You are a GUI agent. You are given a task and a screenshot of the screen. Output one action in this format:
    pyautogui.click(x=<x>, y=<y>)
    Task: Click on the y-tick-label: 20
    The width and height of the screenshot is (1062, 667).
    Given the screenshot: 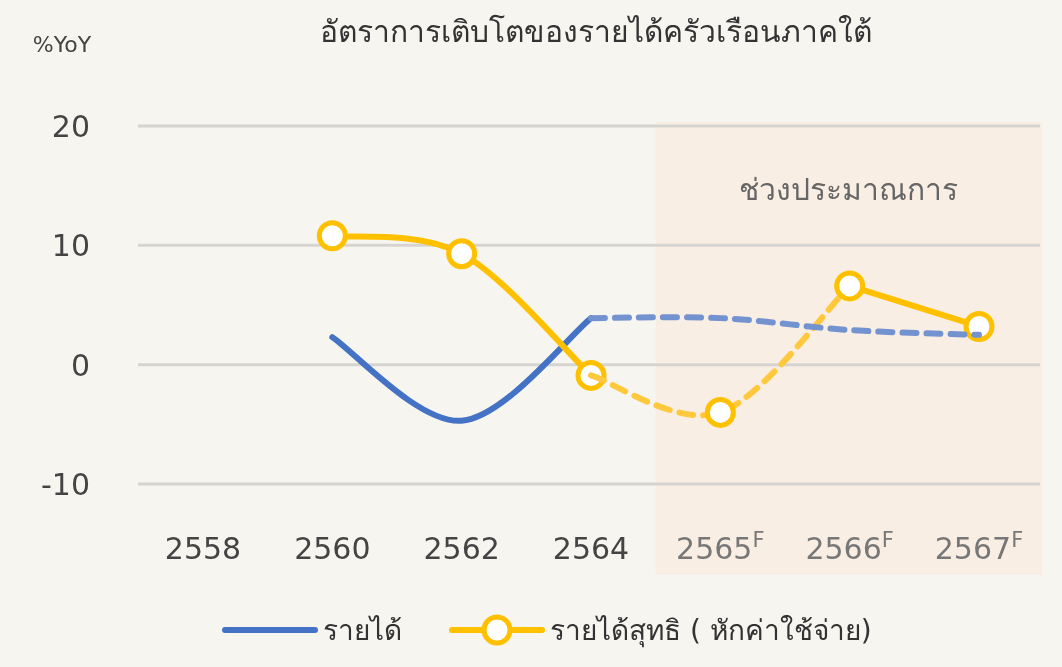 What is the action you would take?
    pyautogui.click(x=70, y=126)
    